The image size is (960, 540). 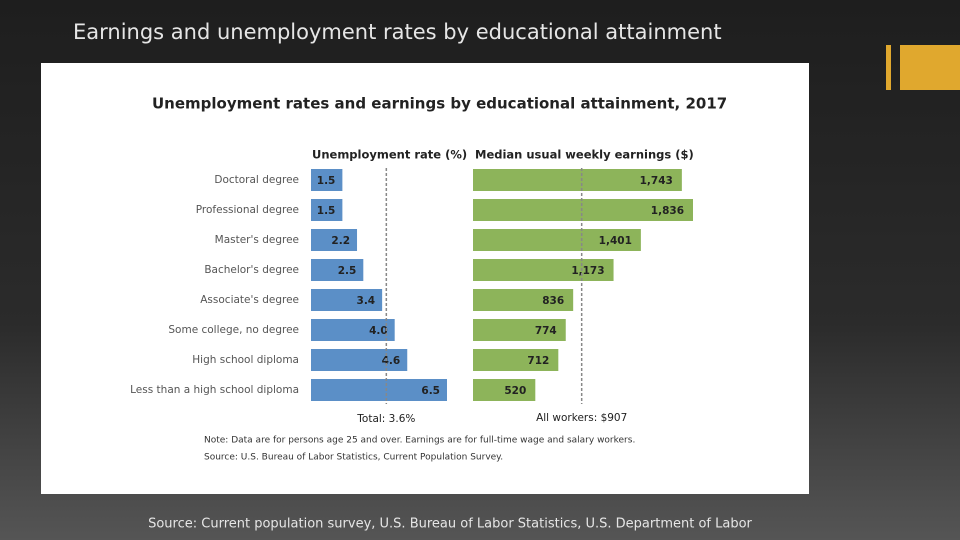 I want to click on category-label: Some college, no degree, so click(x=233, y=330).